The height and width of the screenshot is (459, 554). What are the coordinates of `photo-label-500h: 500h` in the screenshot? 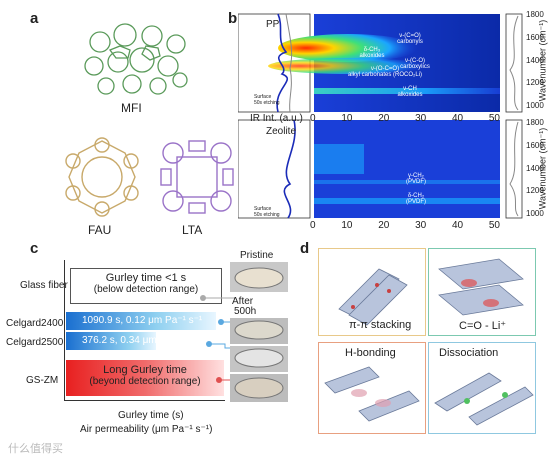 It's located at (245, 311).